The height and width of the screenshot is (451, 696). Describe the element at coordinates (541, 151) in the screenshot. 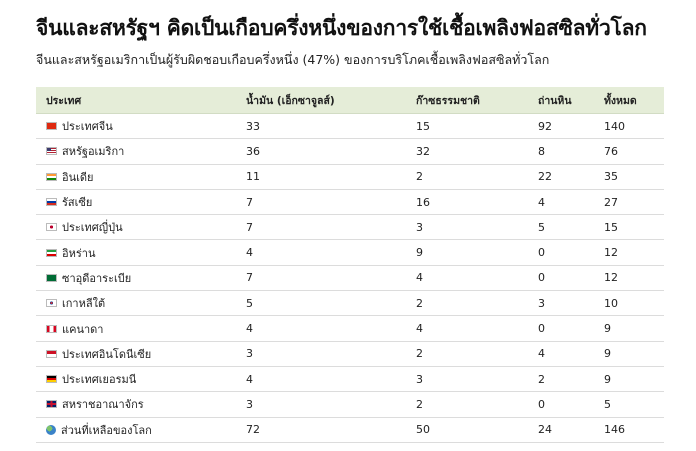

I see `coal-value: 8` at that location.